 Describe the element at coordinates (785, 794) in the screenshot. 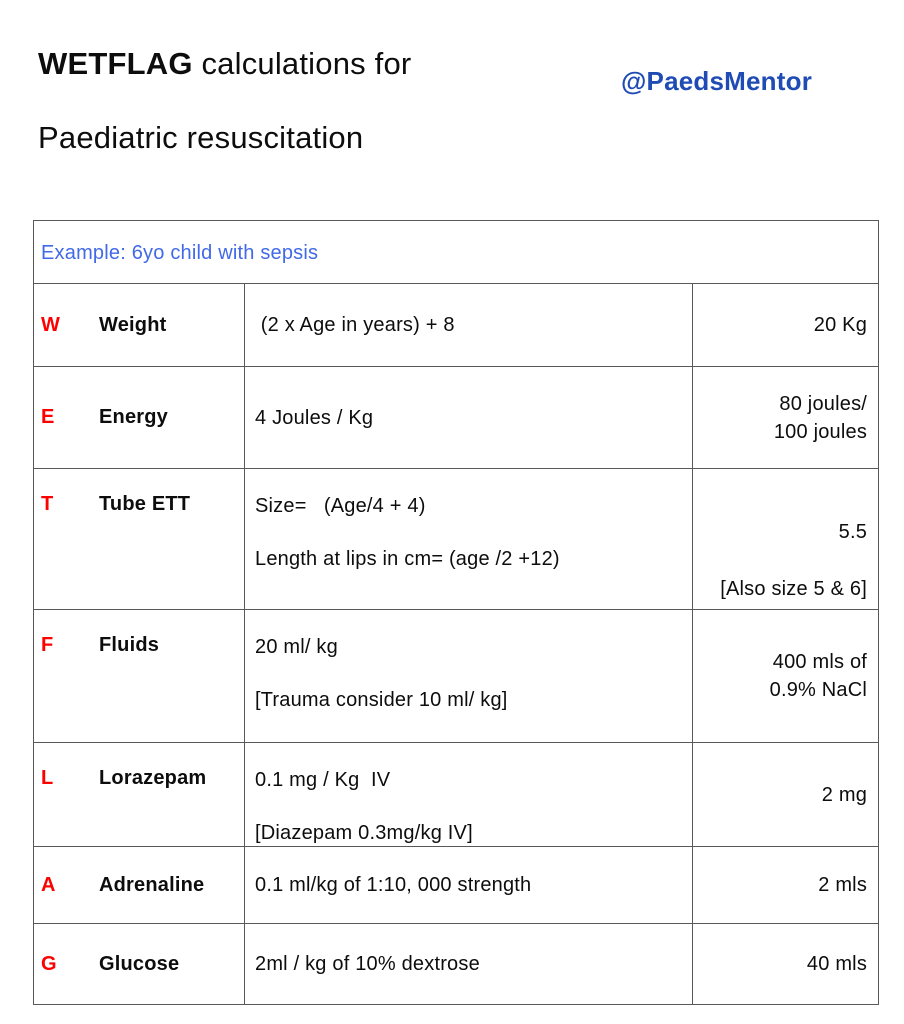

I see `result-cell: 2 mg` at that location.